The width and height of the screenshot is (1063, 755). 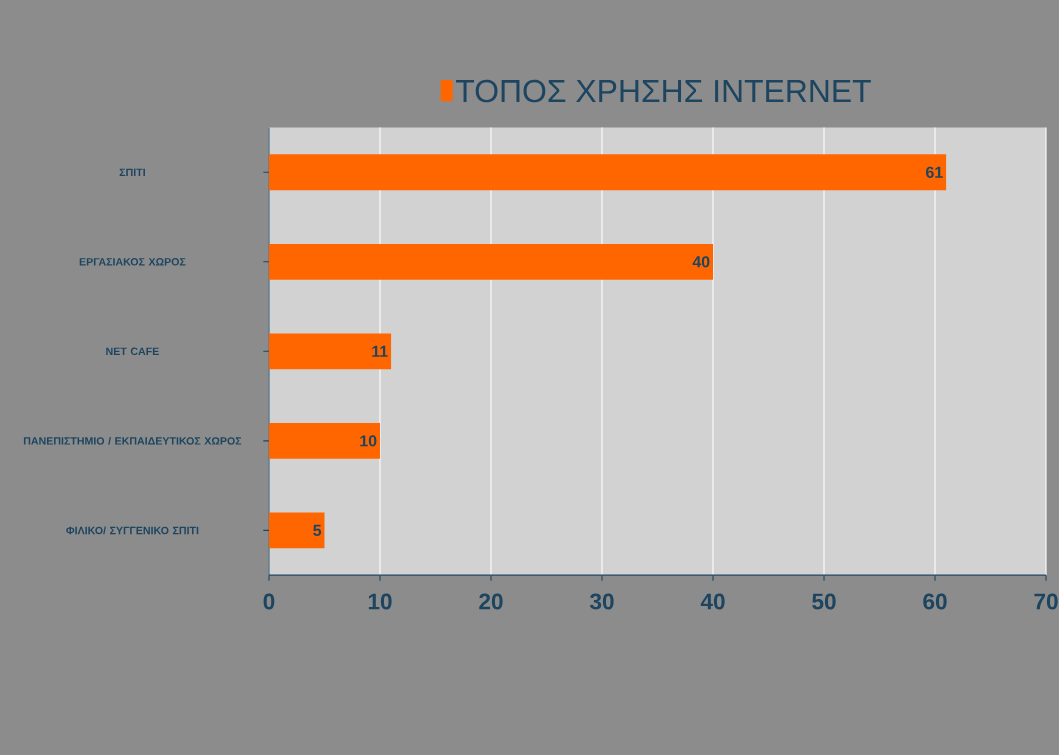 What do you see at coordinates (132, 261) in the screenshot?
I see `y-tick-label: ΕΡΓΑΣΙΑΚΟΣ ΧΩΡΟΣ` at bounding box center [132, 261].